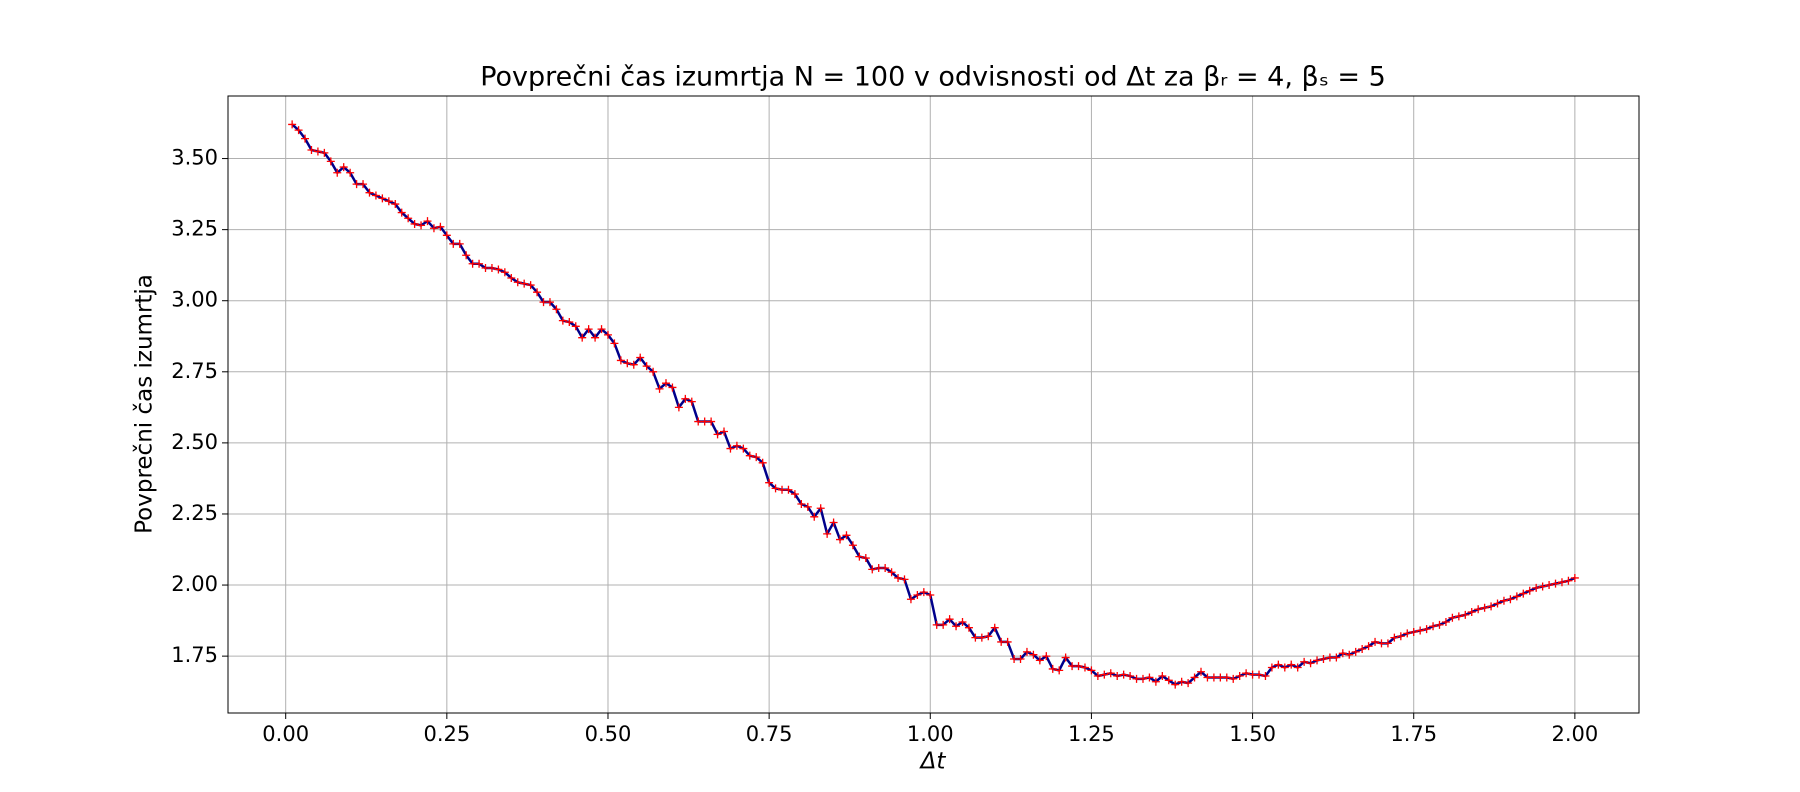  Describe the element at coordinates (285, 734) in the screenshot. I see `x-tick-label: 0.00` at that location.